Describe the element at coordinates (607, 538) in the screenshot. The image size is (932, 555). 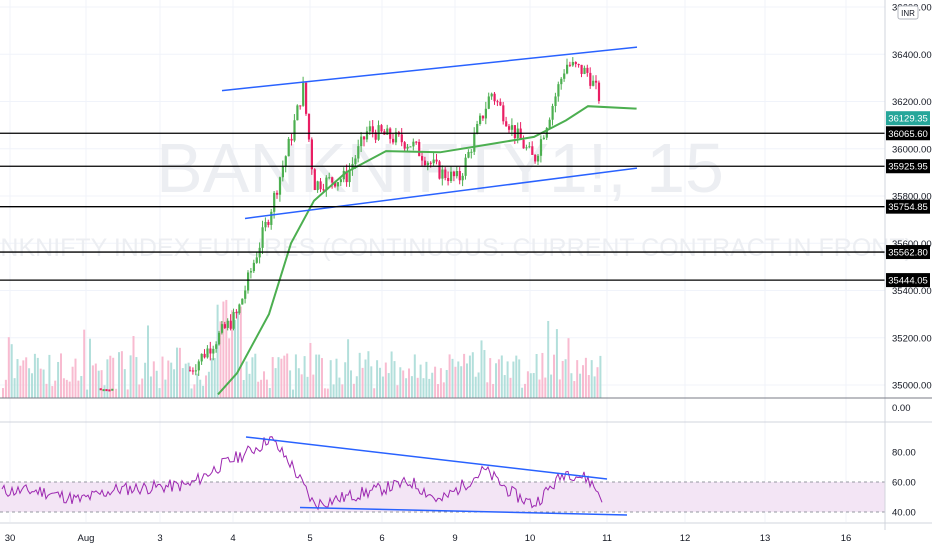
I see `time-tick-label: 11` at that location.